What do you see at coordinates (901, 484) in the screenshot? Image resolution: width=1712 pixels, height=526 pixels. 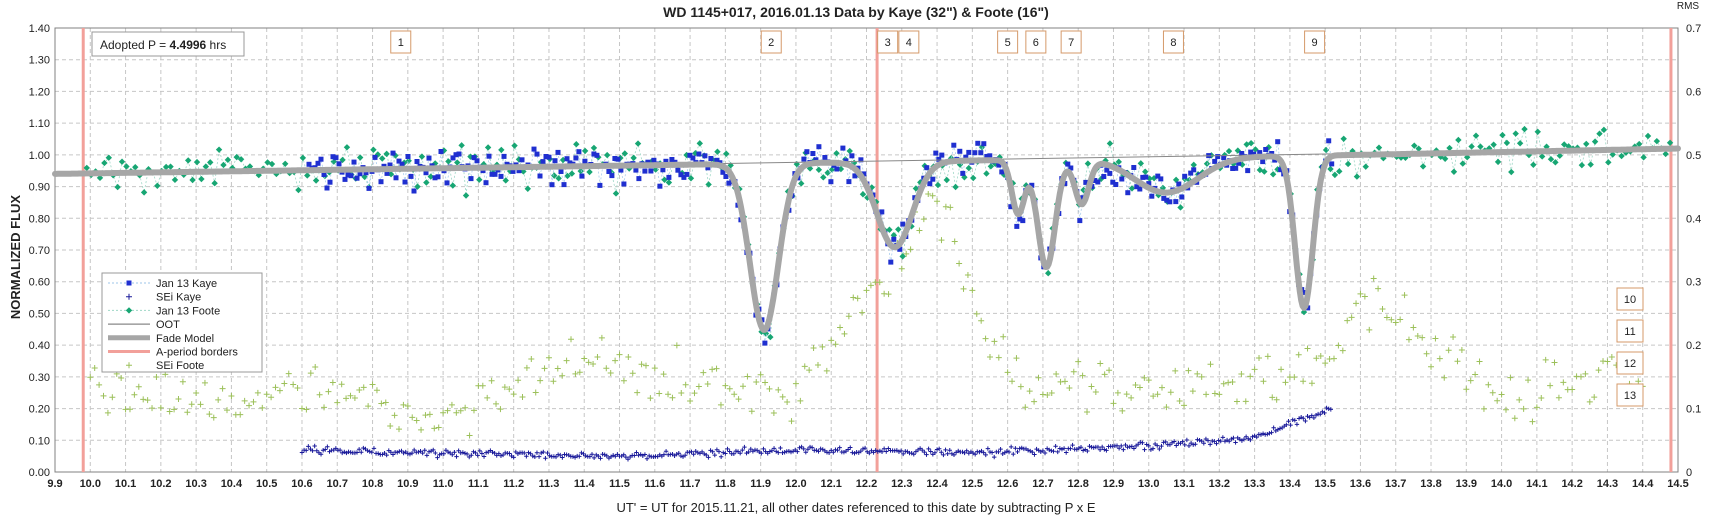 I see `x-tick-label: 12.3` at bounding box center [901, 484].